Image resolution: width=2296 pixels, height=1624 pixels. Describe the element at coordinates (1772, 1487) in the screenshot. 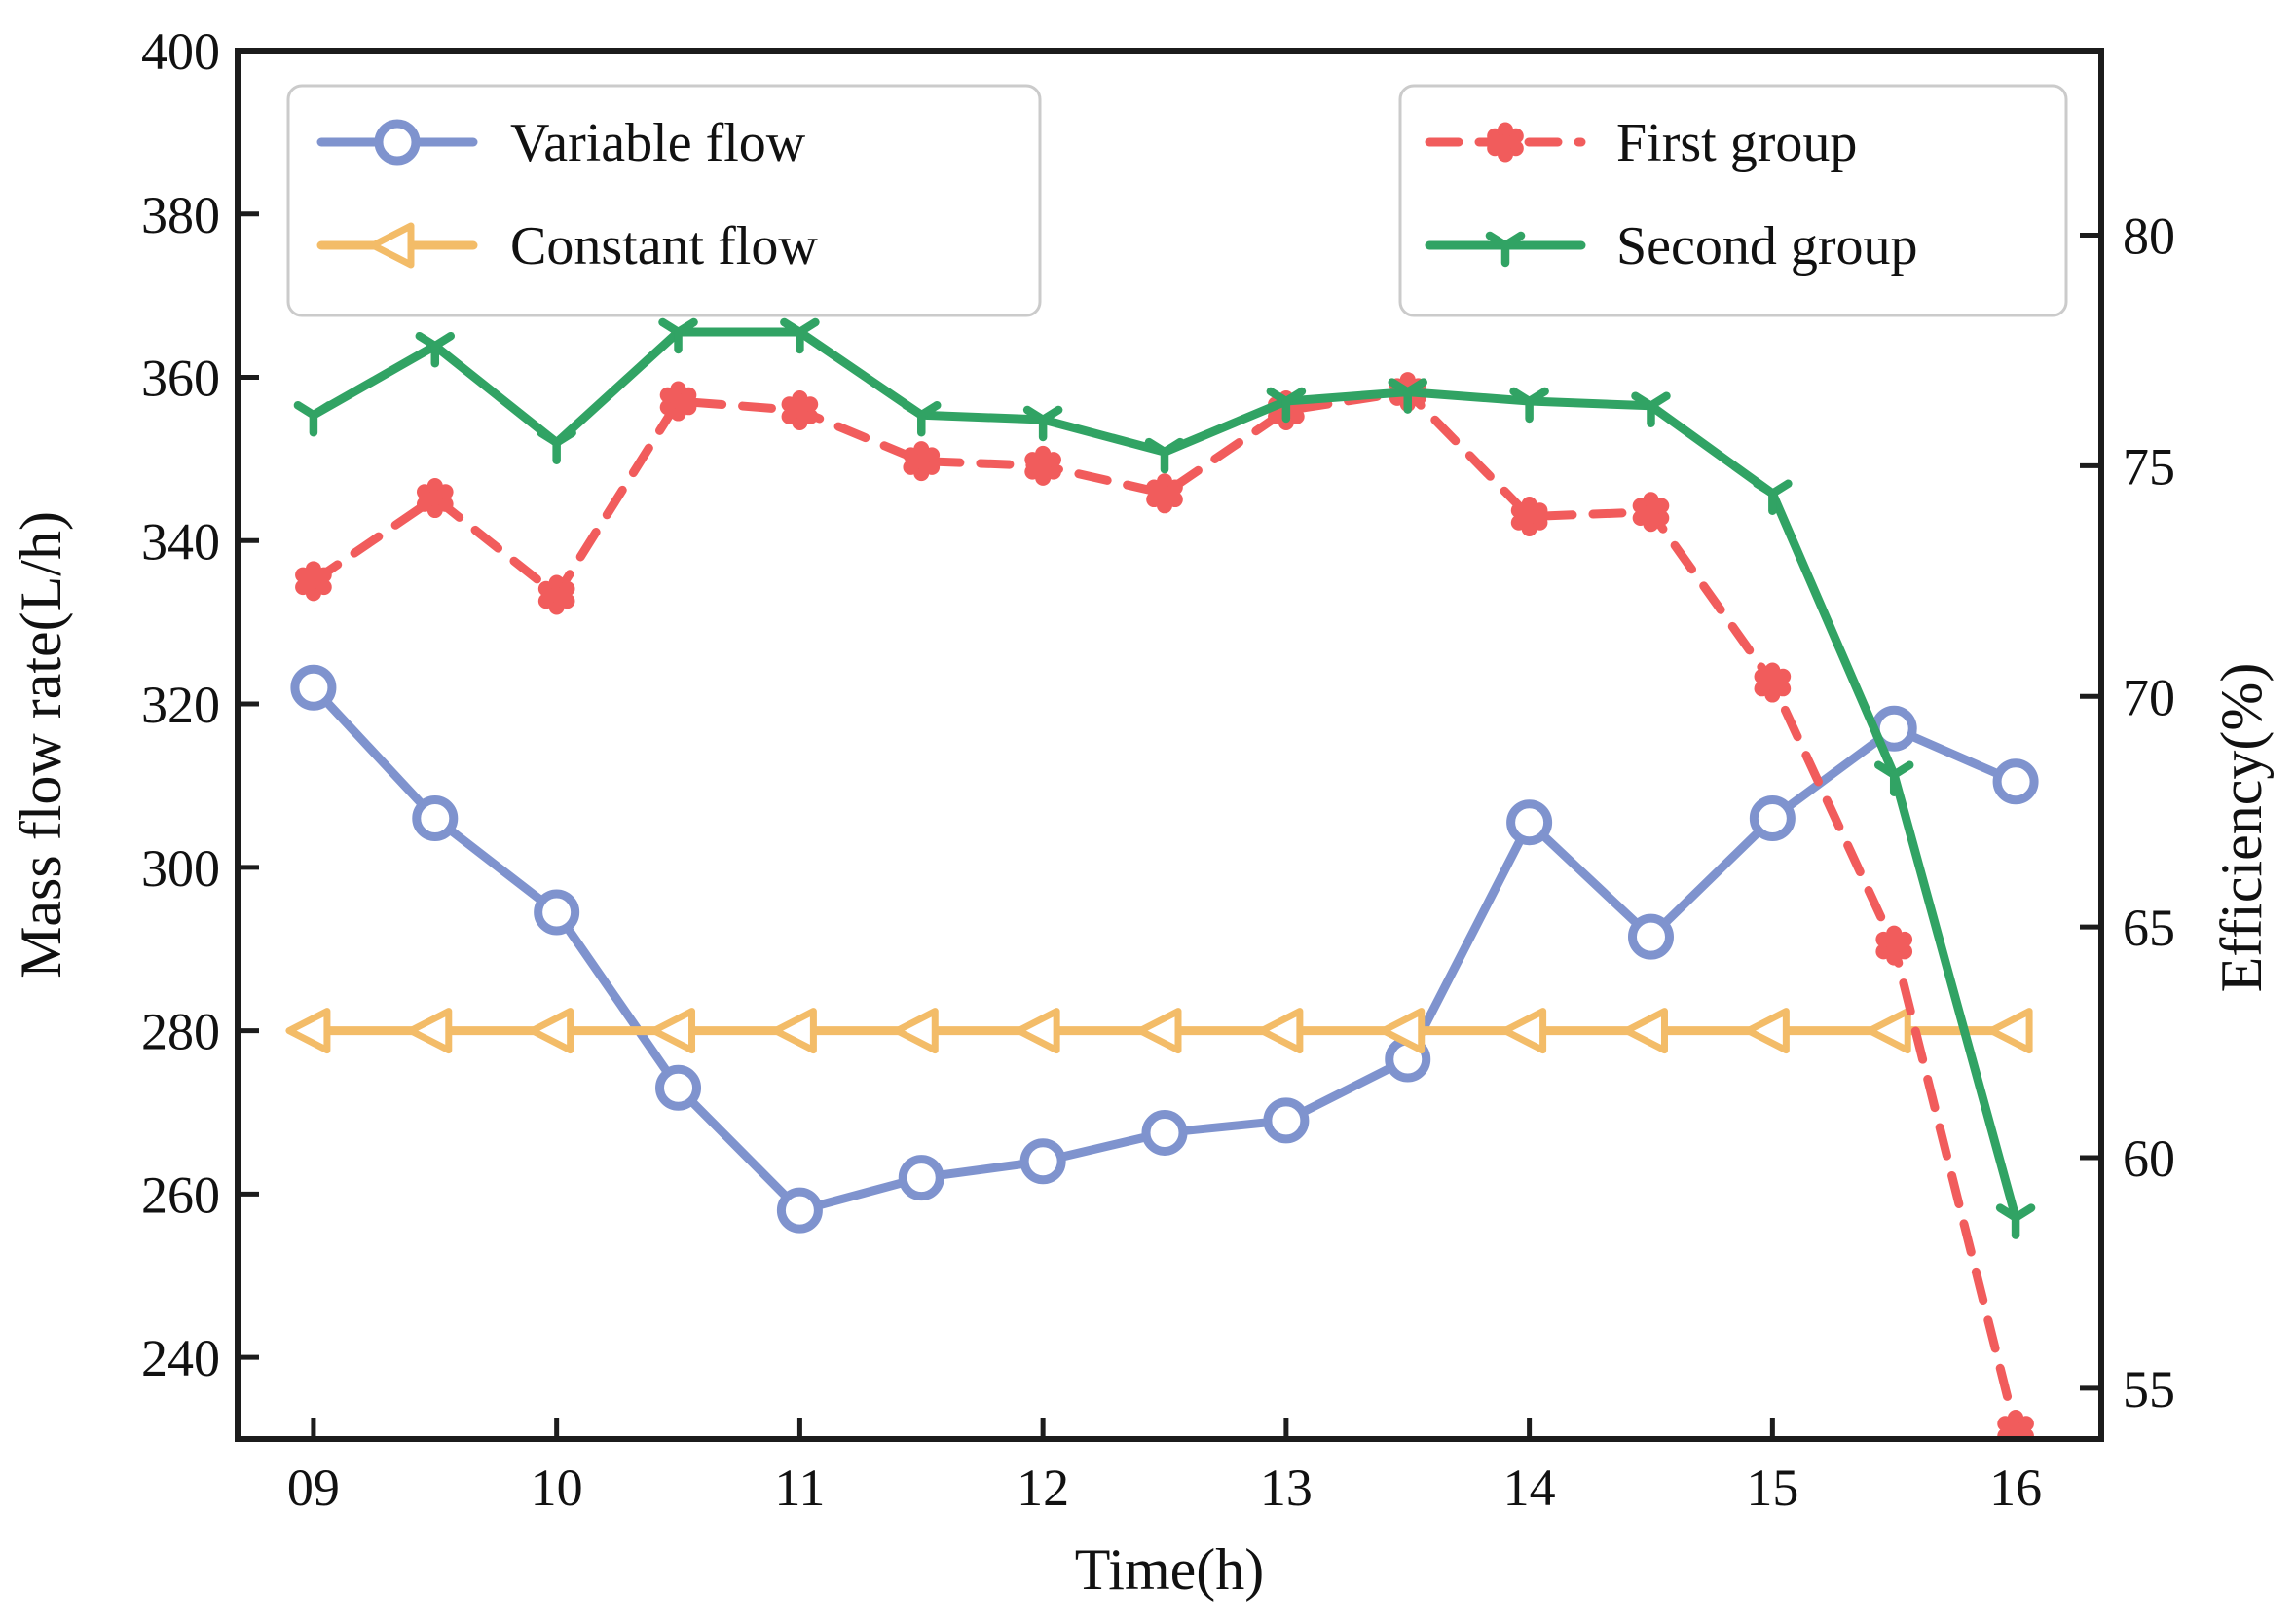

I see `x-tick-label: 15` at that location.